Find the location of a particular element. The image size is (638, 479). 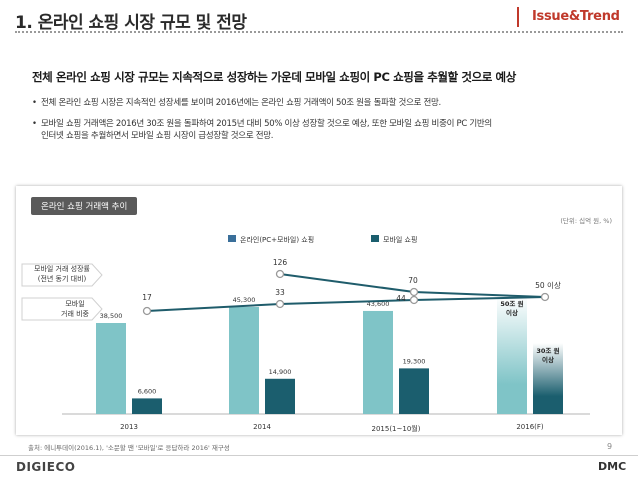

bar-total-2016(F) is located at coordinates (512, 354).